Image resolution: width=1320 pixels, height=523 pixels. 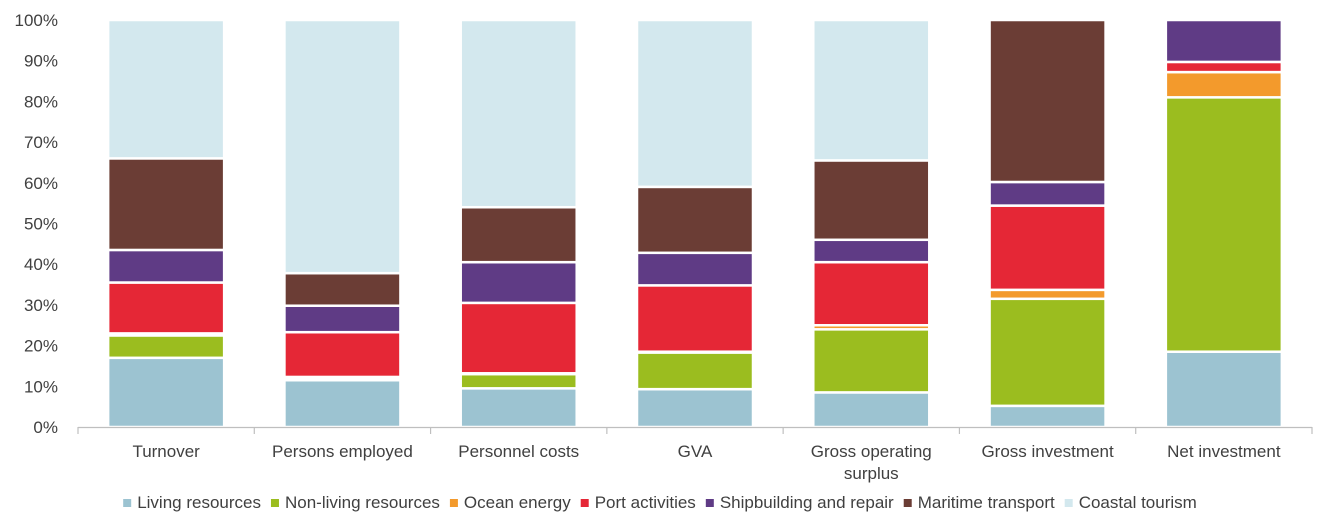 I want to click on legend-label: Living resources, so click(x=199, y=502).